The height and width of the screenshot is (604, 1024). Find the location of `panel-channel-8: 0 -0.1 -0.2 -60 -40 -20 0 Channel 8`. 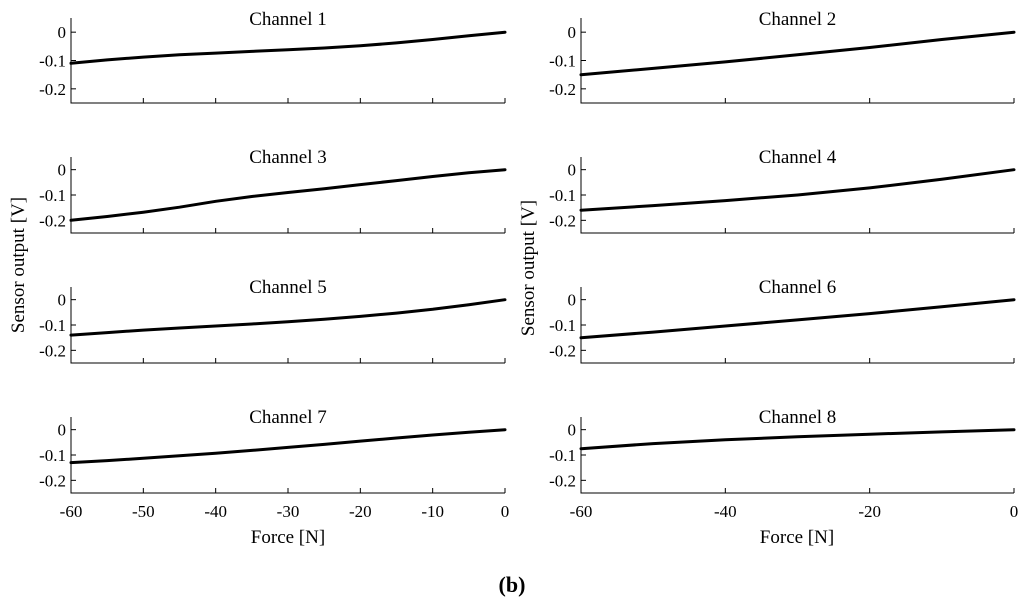

panel-channel-8: 0 -0.1 -0.2 -60 -40 -20 0 Channel 8 is located at coordinates (783, 464).